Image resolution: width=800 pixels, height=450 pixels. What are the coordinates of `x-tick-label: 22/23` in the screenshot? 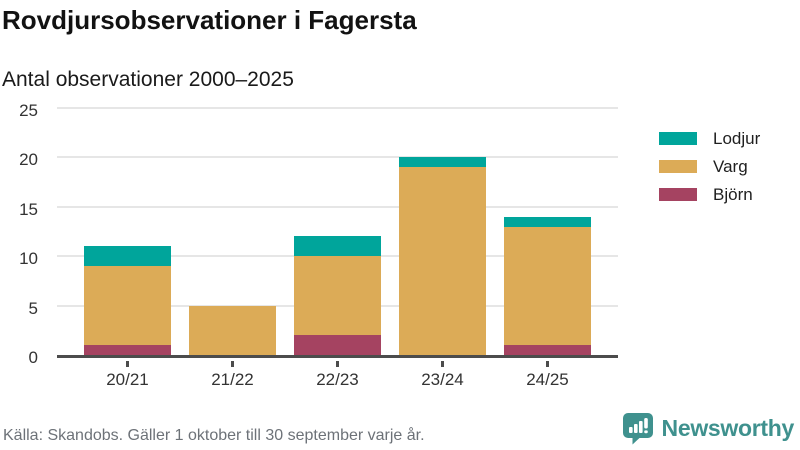 It's located at (337, 379).